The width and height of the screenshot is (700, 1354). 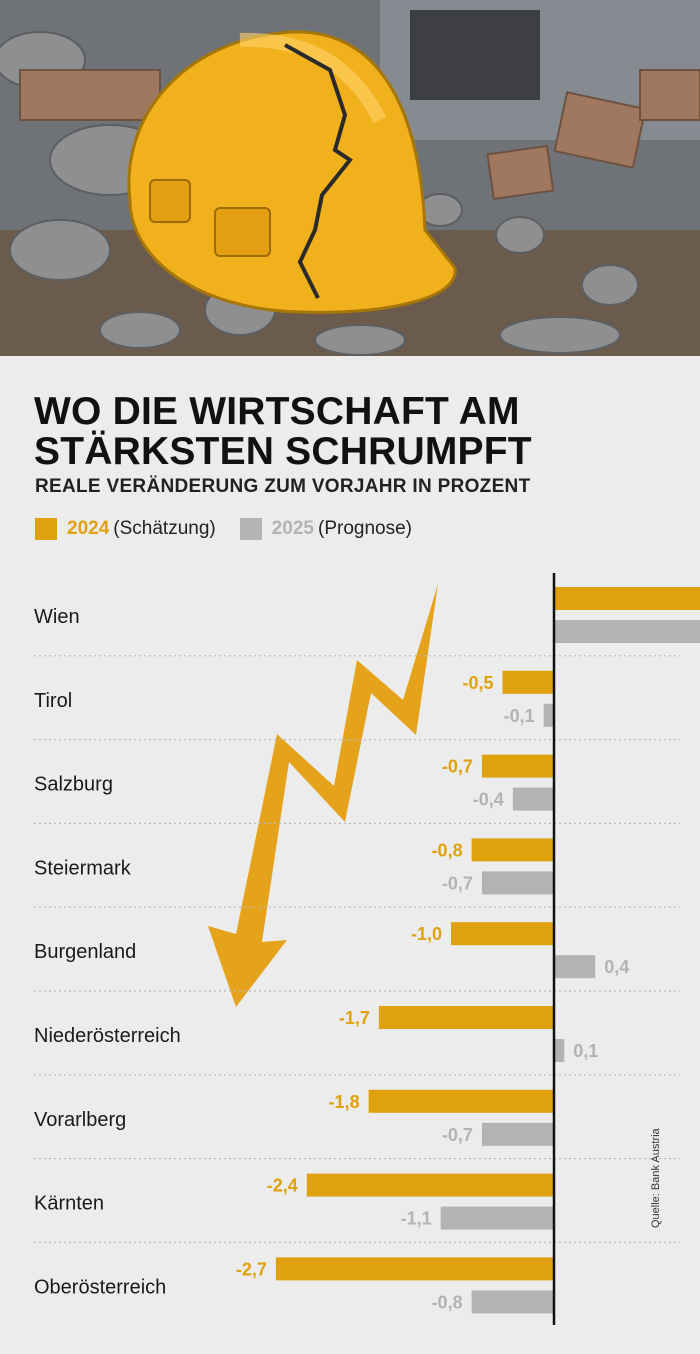 I want to click on legend-item-2024: 2024 (Schätzung), so click(x=125, y=529).